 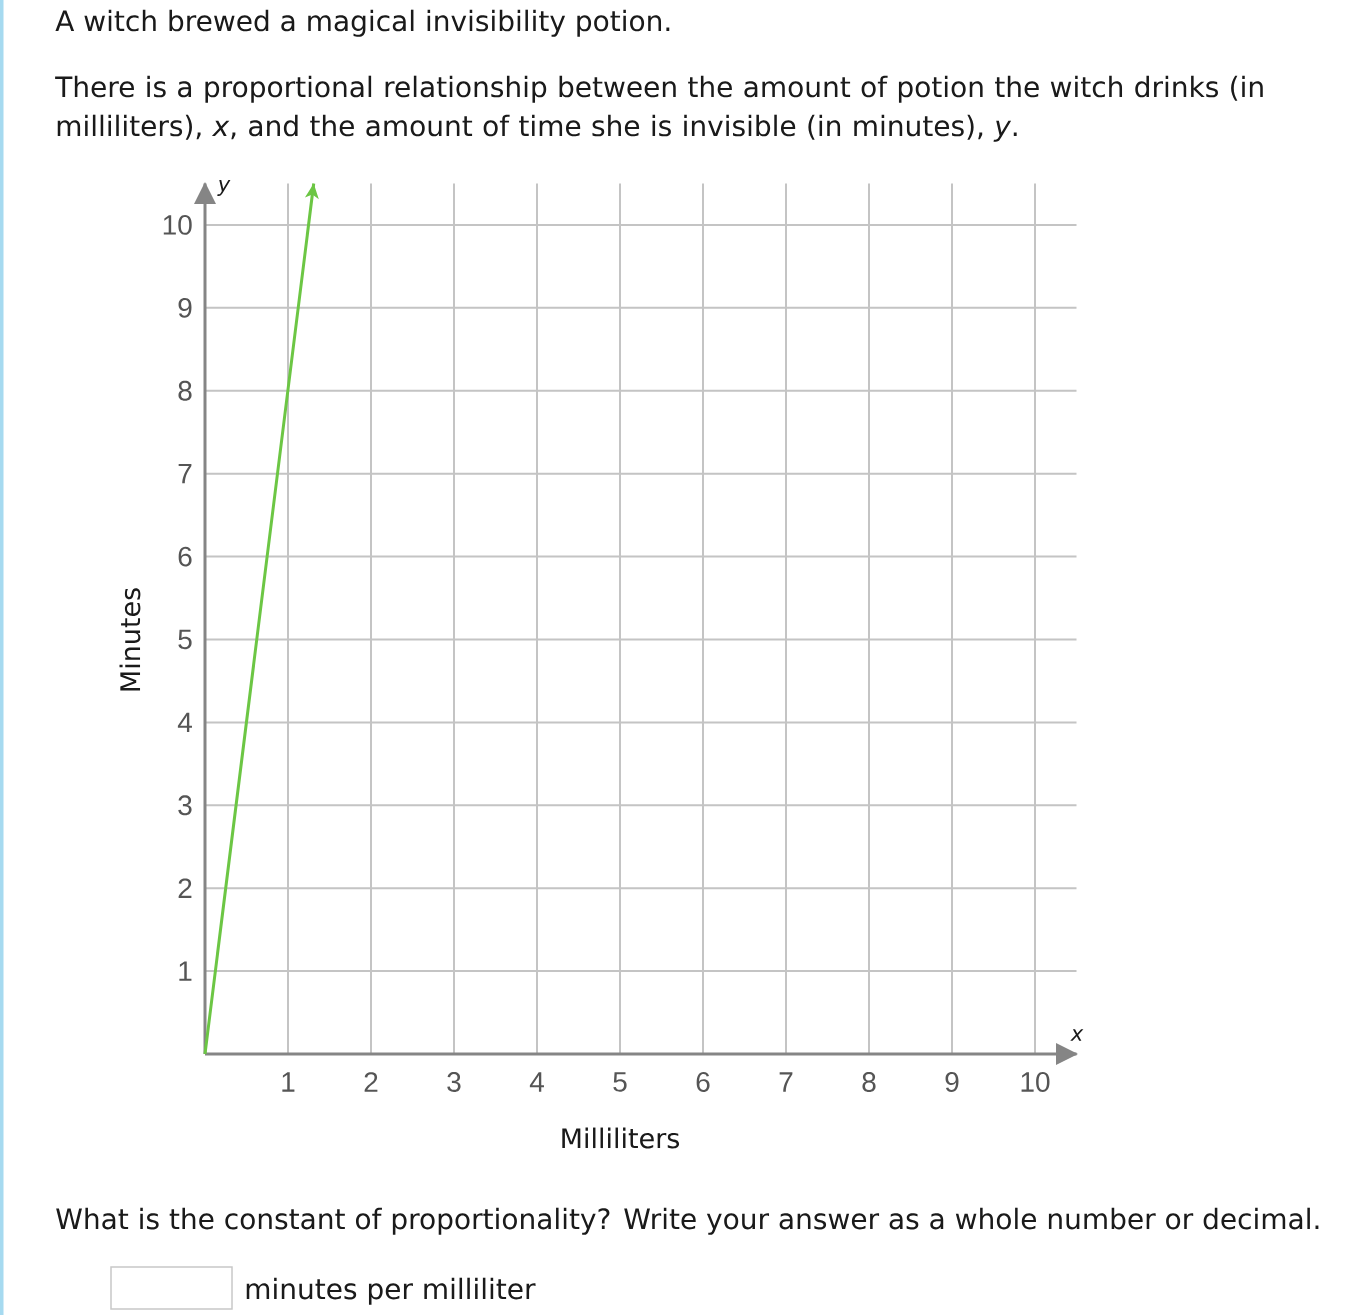 I want to click on y-tick-label: 9, so click(x=185, y=307).